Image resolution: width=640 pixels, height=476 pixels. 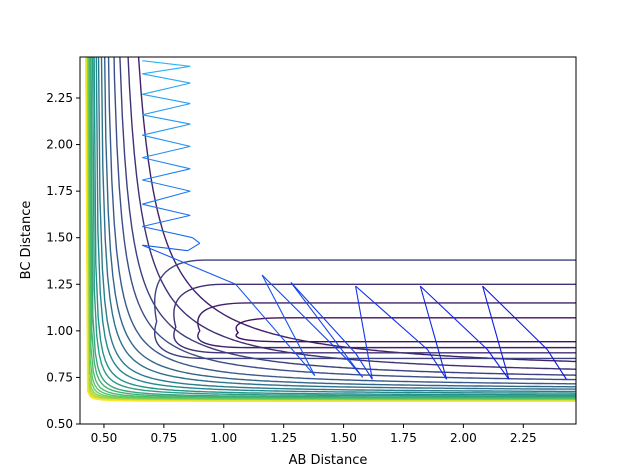 What do you see at coordinates (59, 191) in the screenshot?
I see `y-tick-label: 1.75` at bounding box center [59, 191].